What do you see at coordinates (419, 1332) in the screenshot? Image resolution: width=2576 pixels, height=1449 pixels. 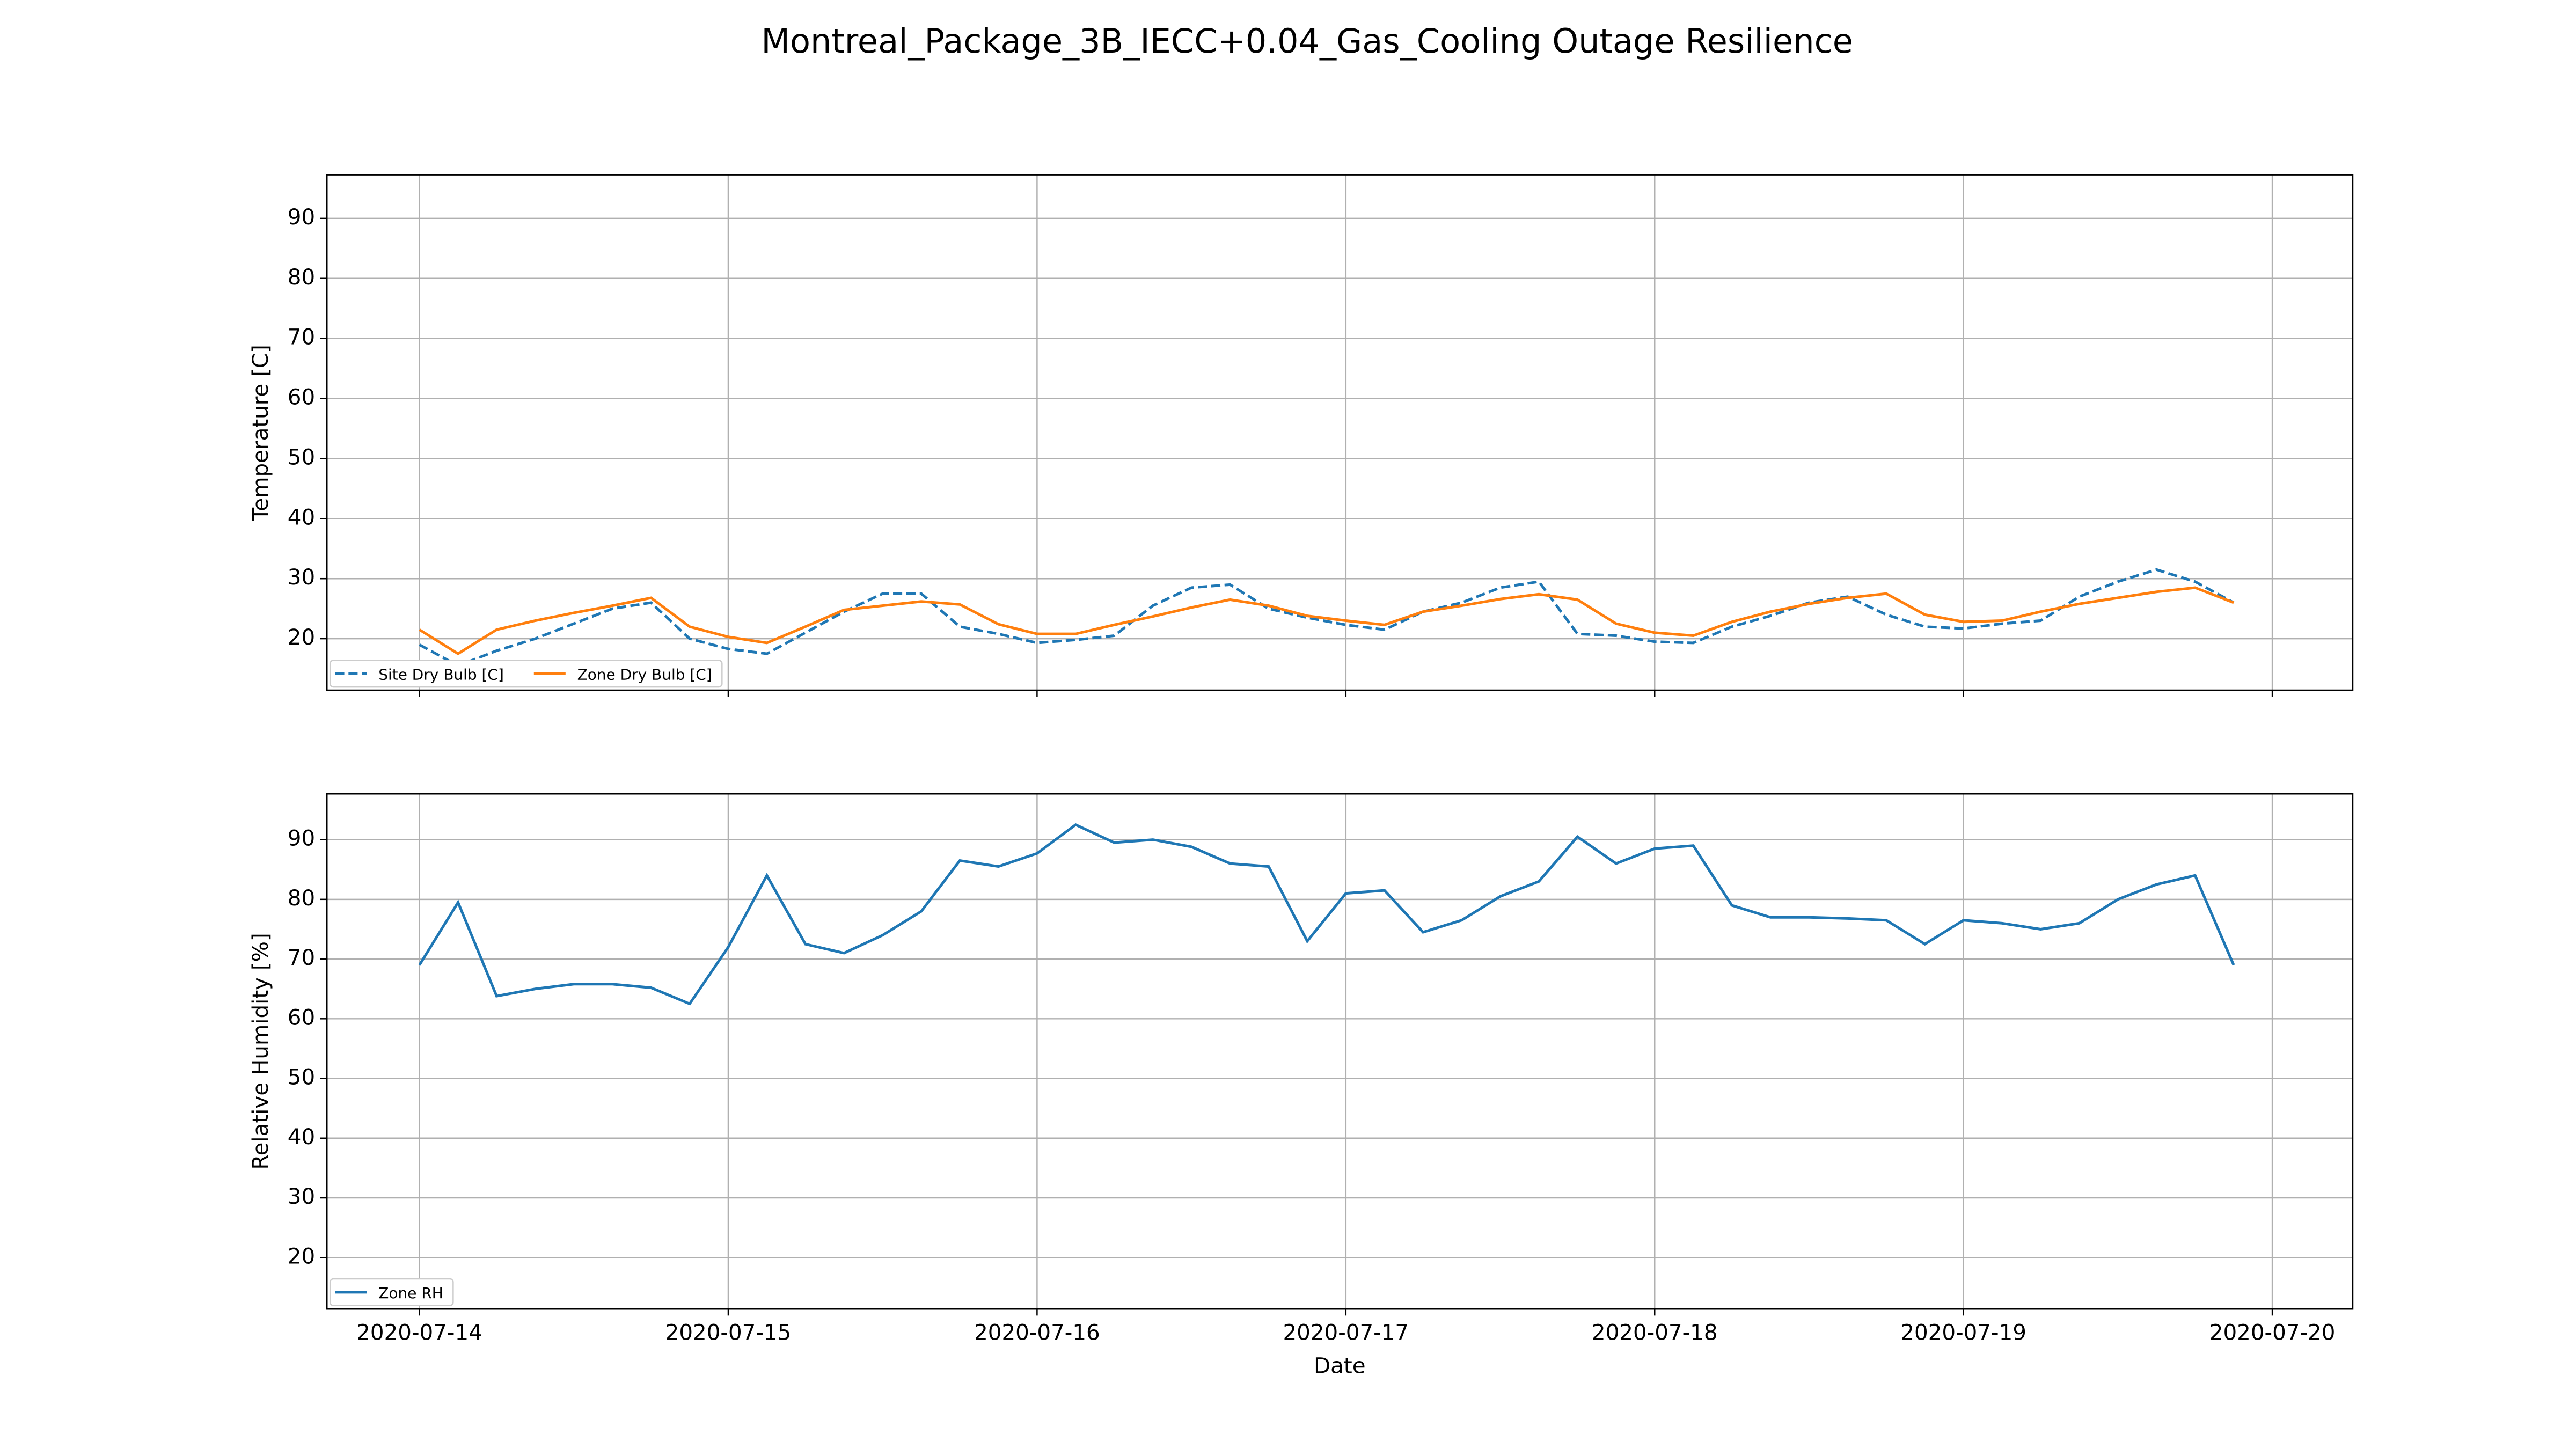 I see `x-tick-label: 2020-07-14` at bounding box center [419, 1332].